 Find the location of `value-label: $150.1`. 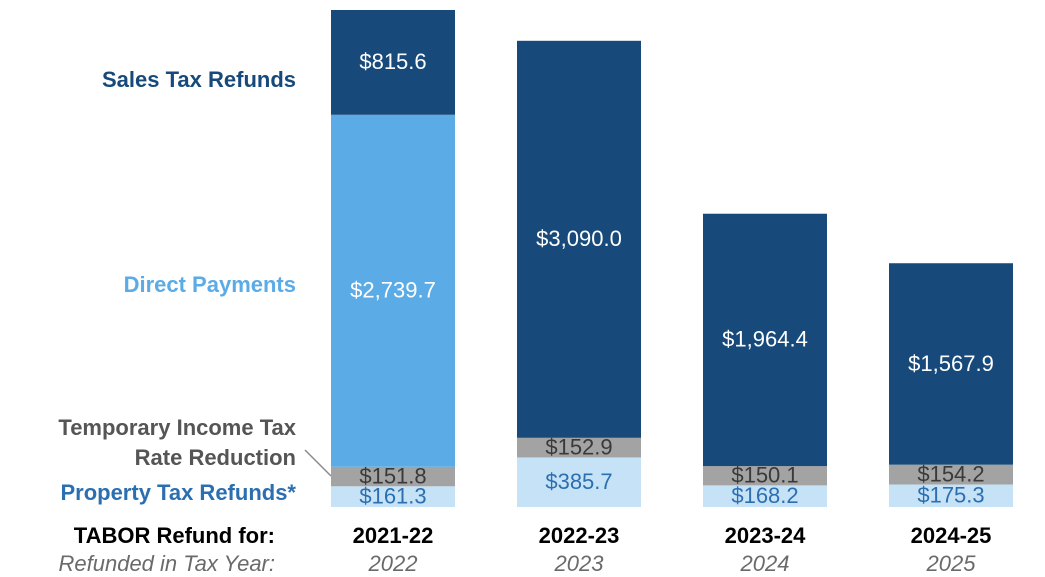

value-label: $150.1 is located at coordinates (764, 475).